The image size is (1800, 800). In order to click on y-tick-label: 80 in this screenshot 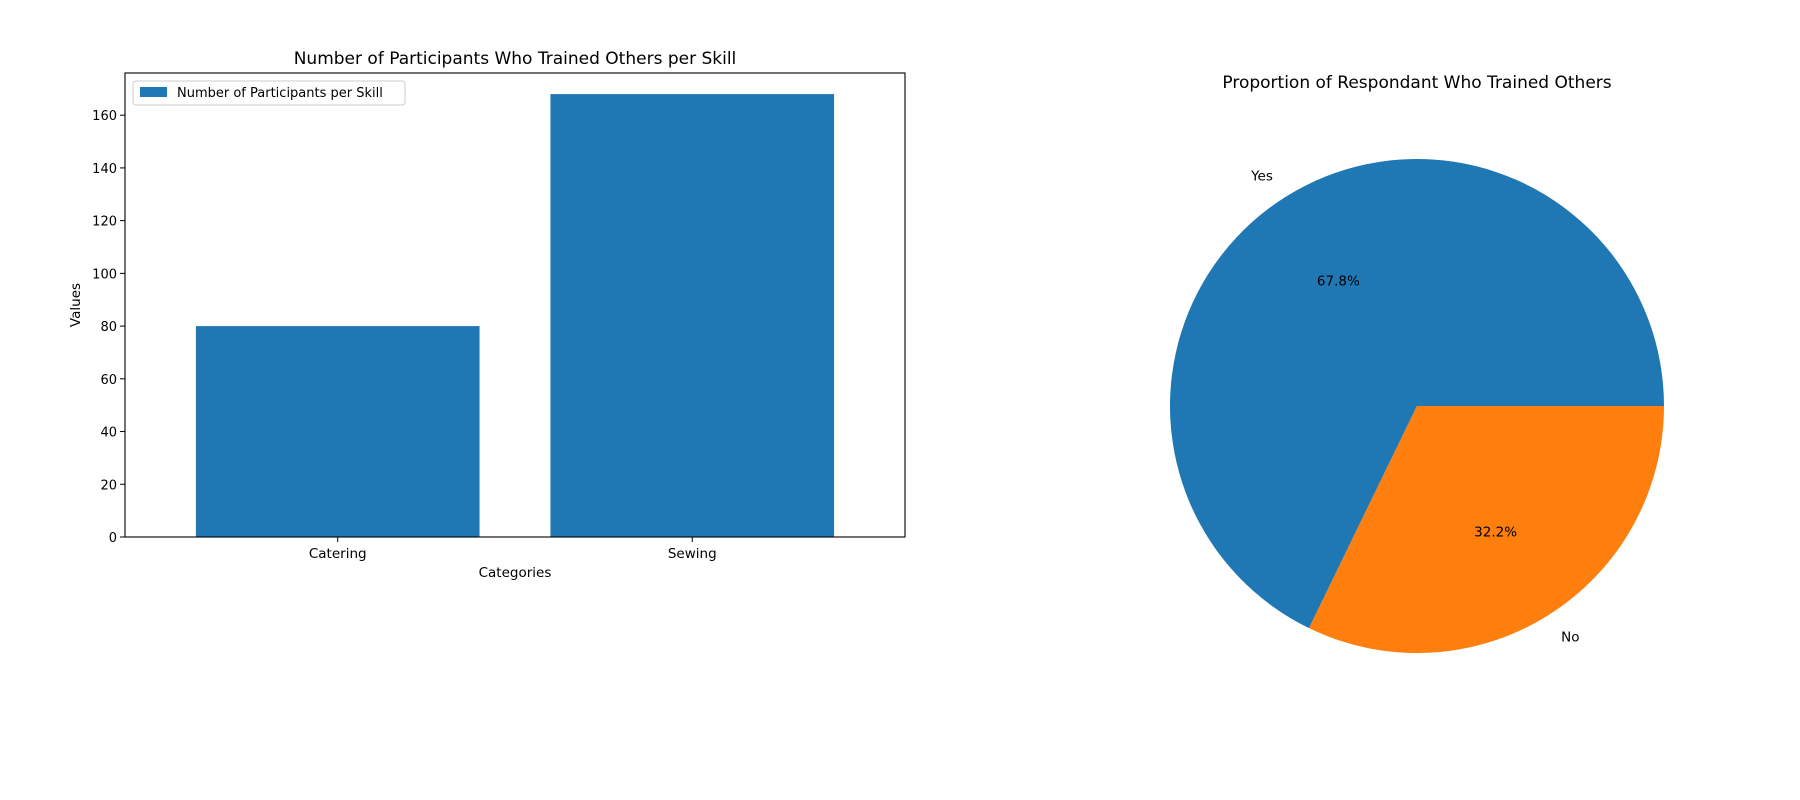, I will do `click(108, 327)`.